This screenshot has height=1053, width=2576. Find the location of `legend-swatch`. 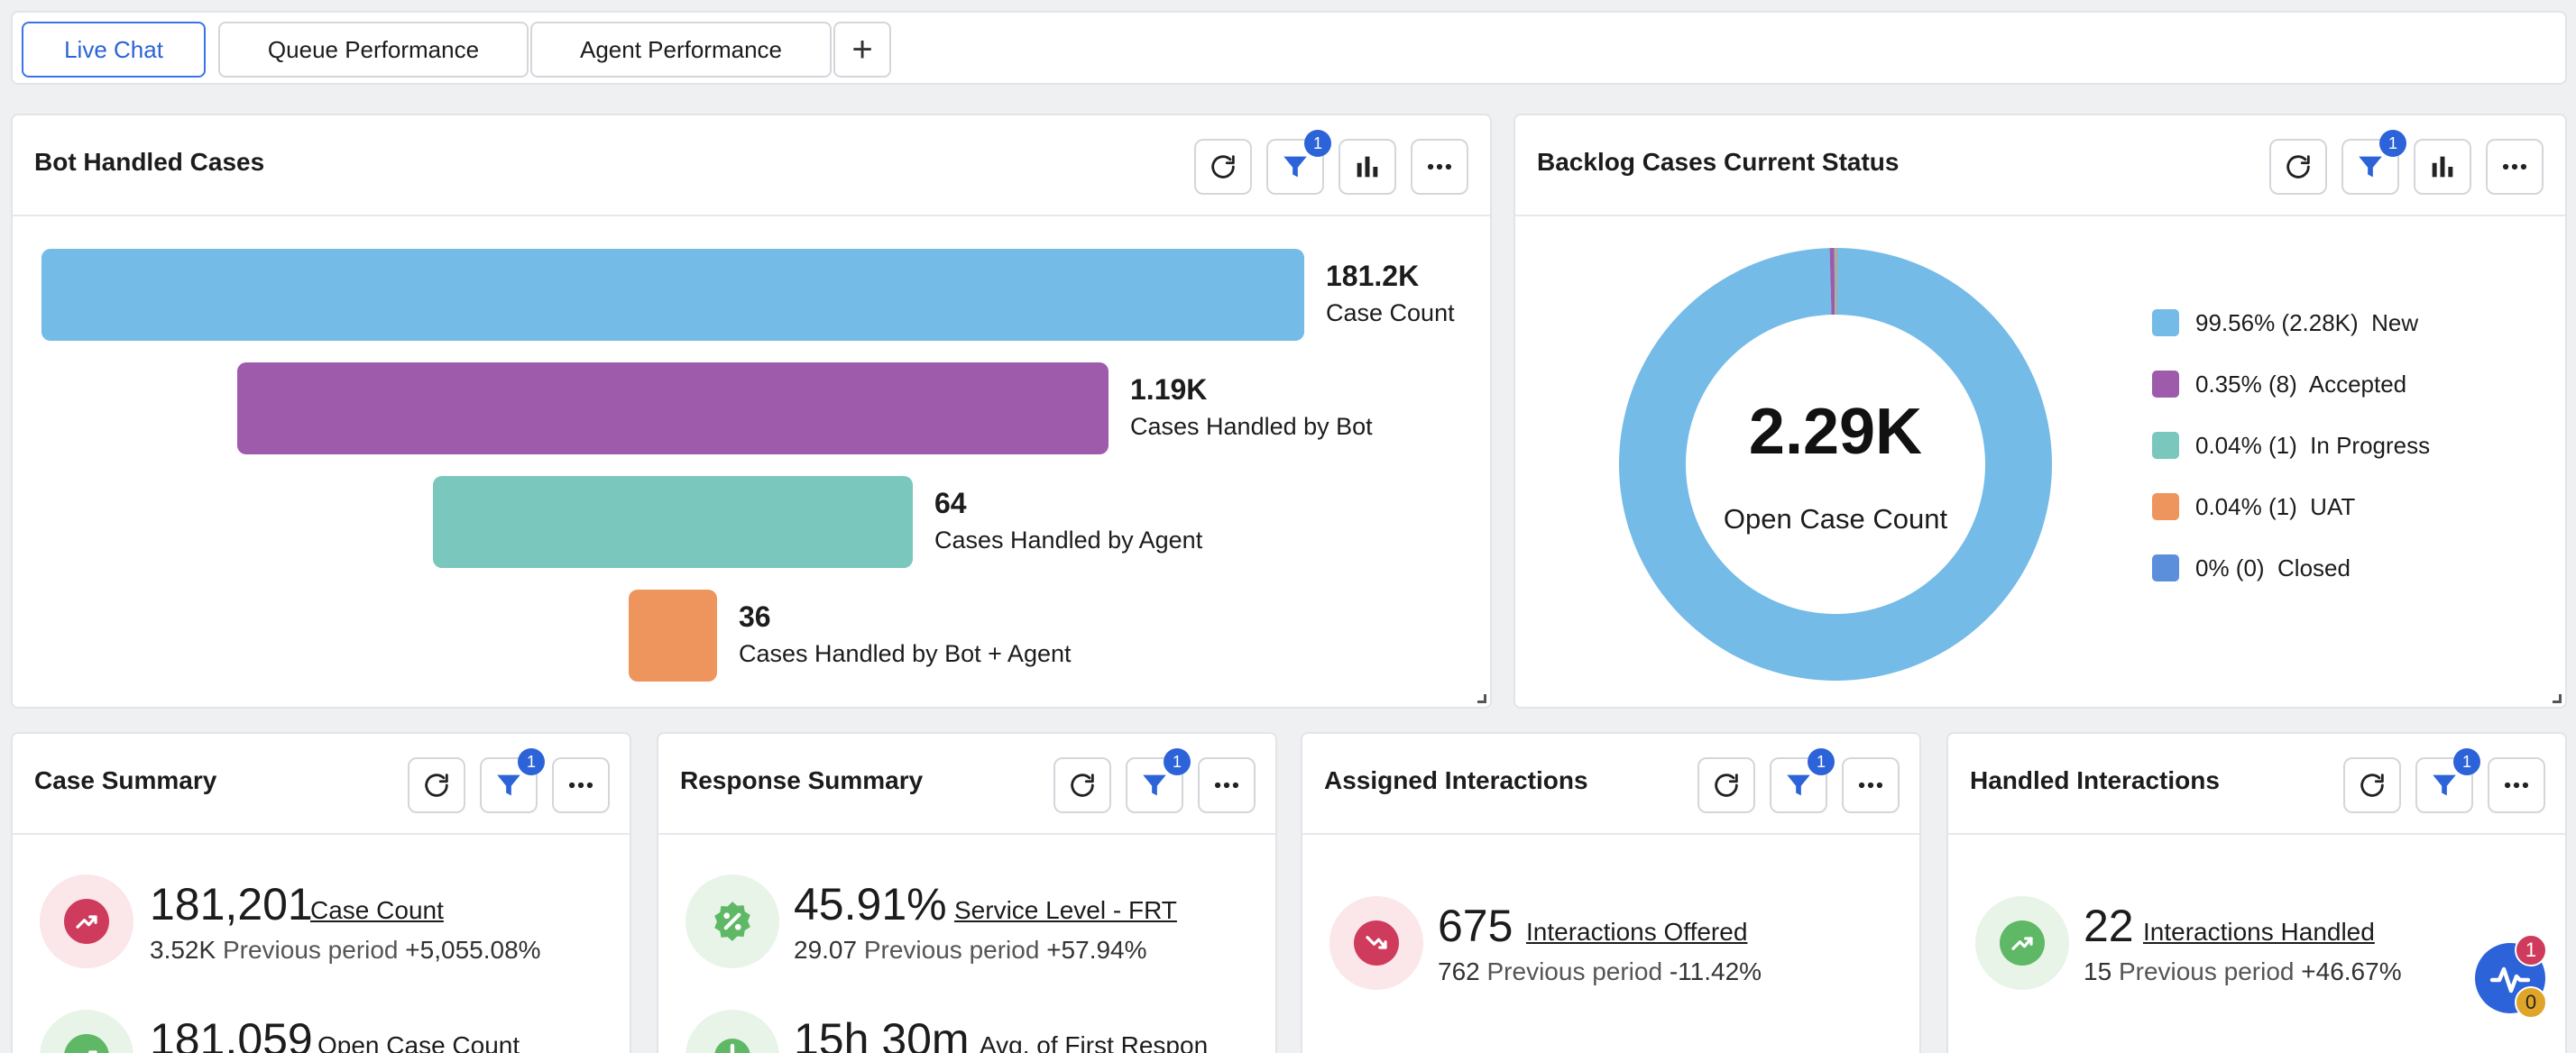

legend-swatch is located at coordinates (2166, 567).